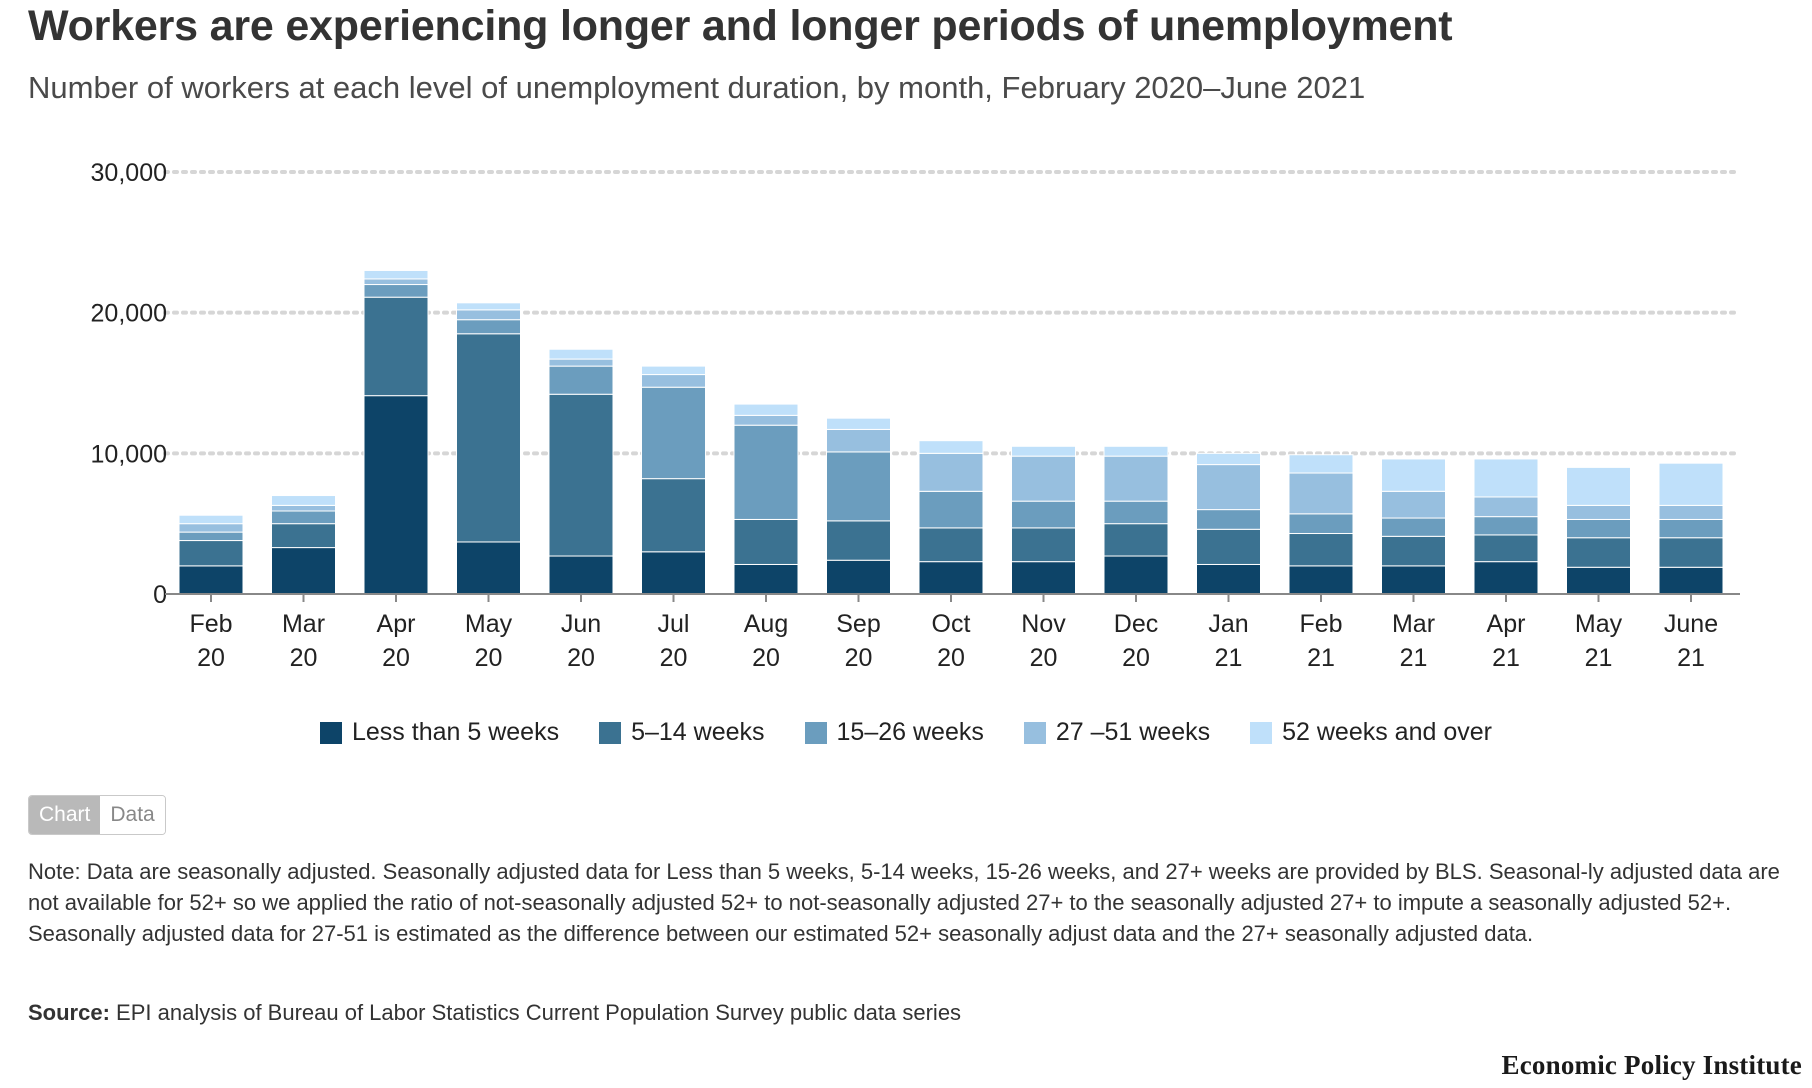 The height and width of the screenshot is (1088, 1812). I want to click on view-toggle: Chart Data, so click(97, 815).